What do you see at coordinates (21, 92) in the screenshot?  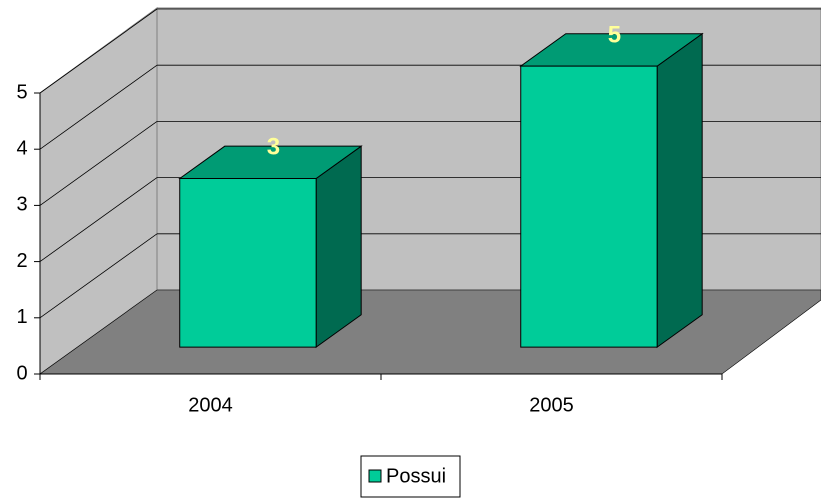 I see `y-tick-label: 5` at bounding box center [21, 92].